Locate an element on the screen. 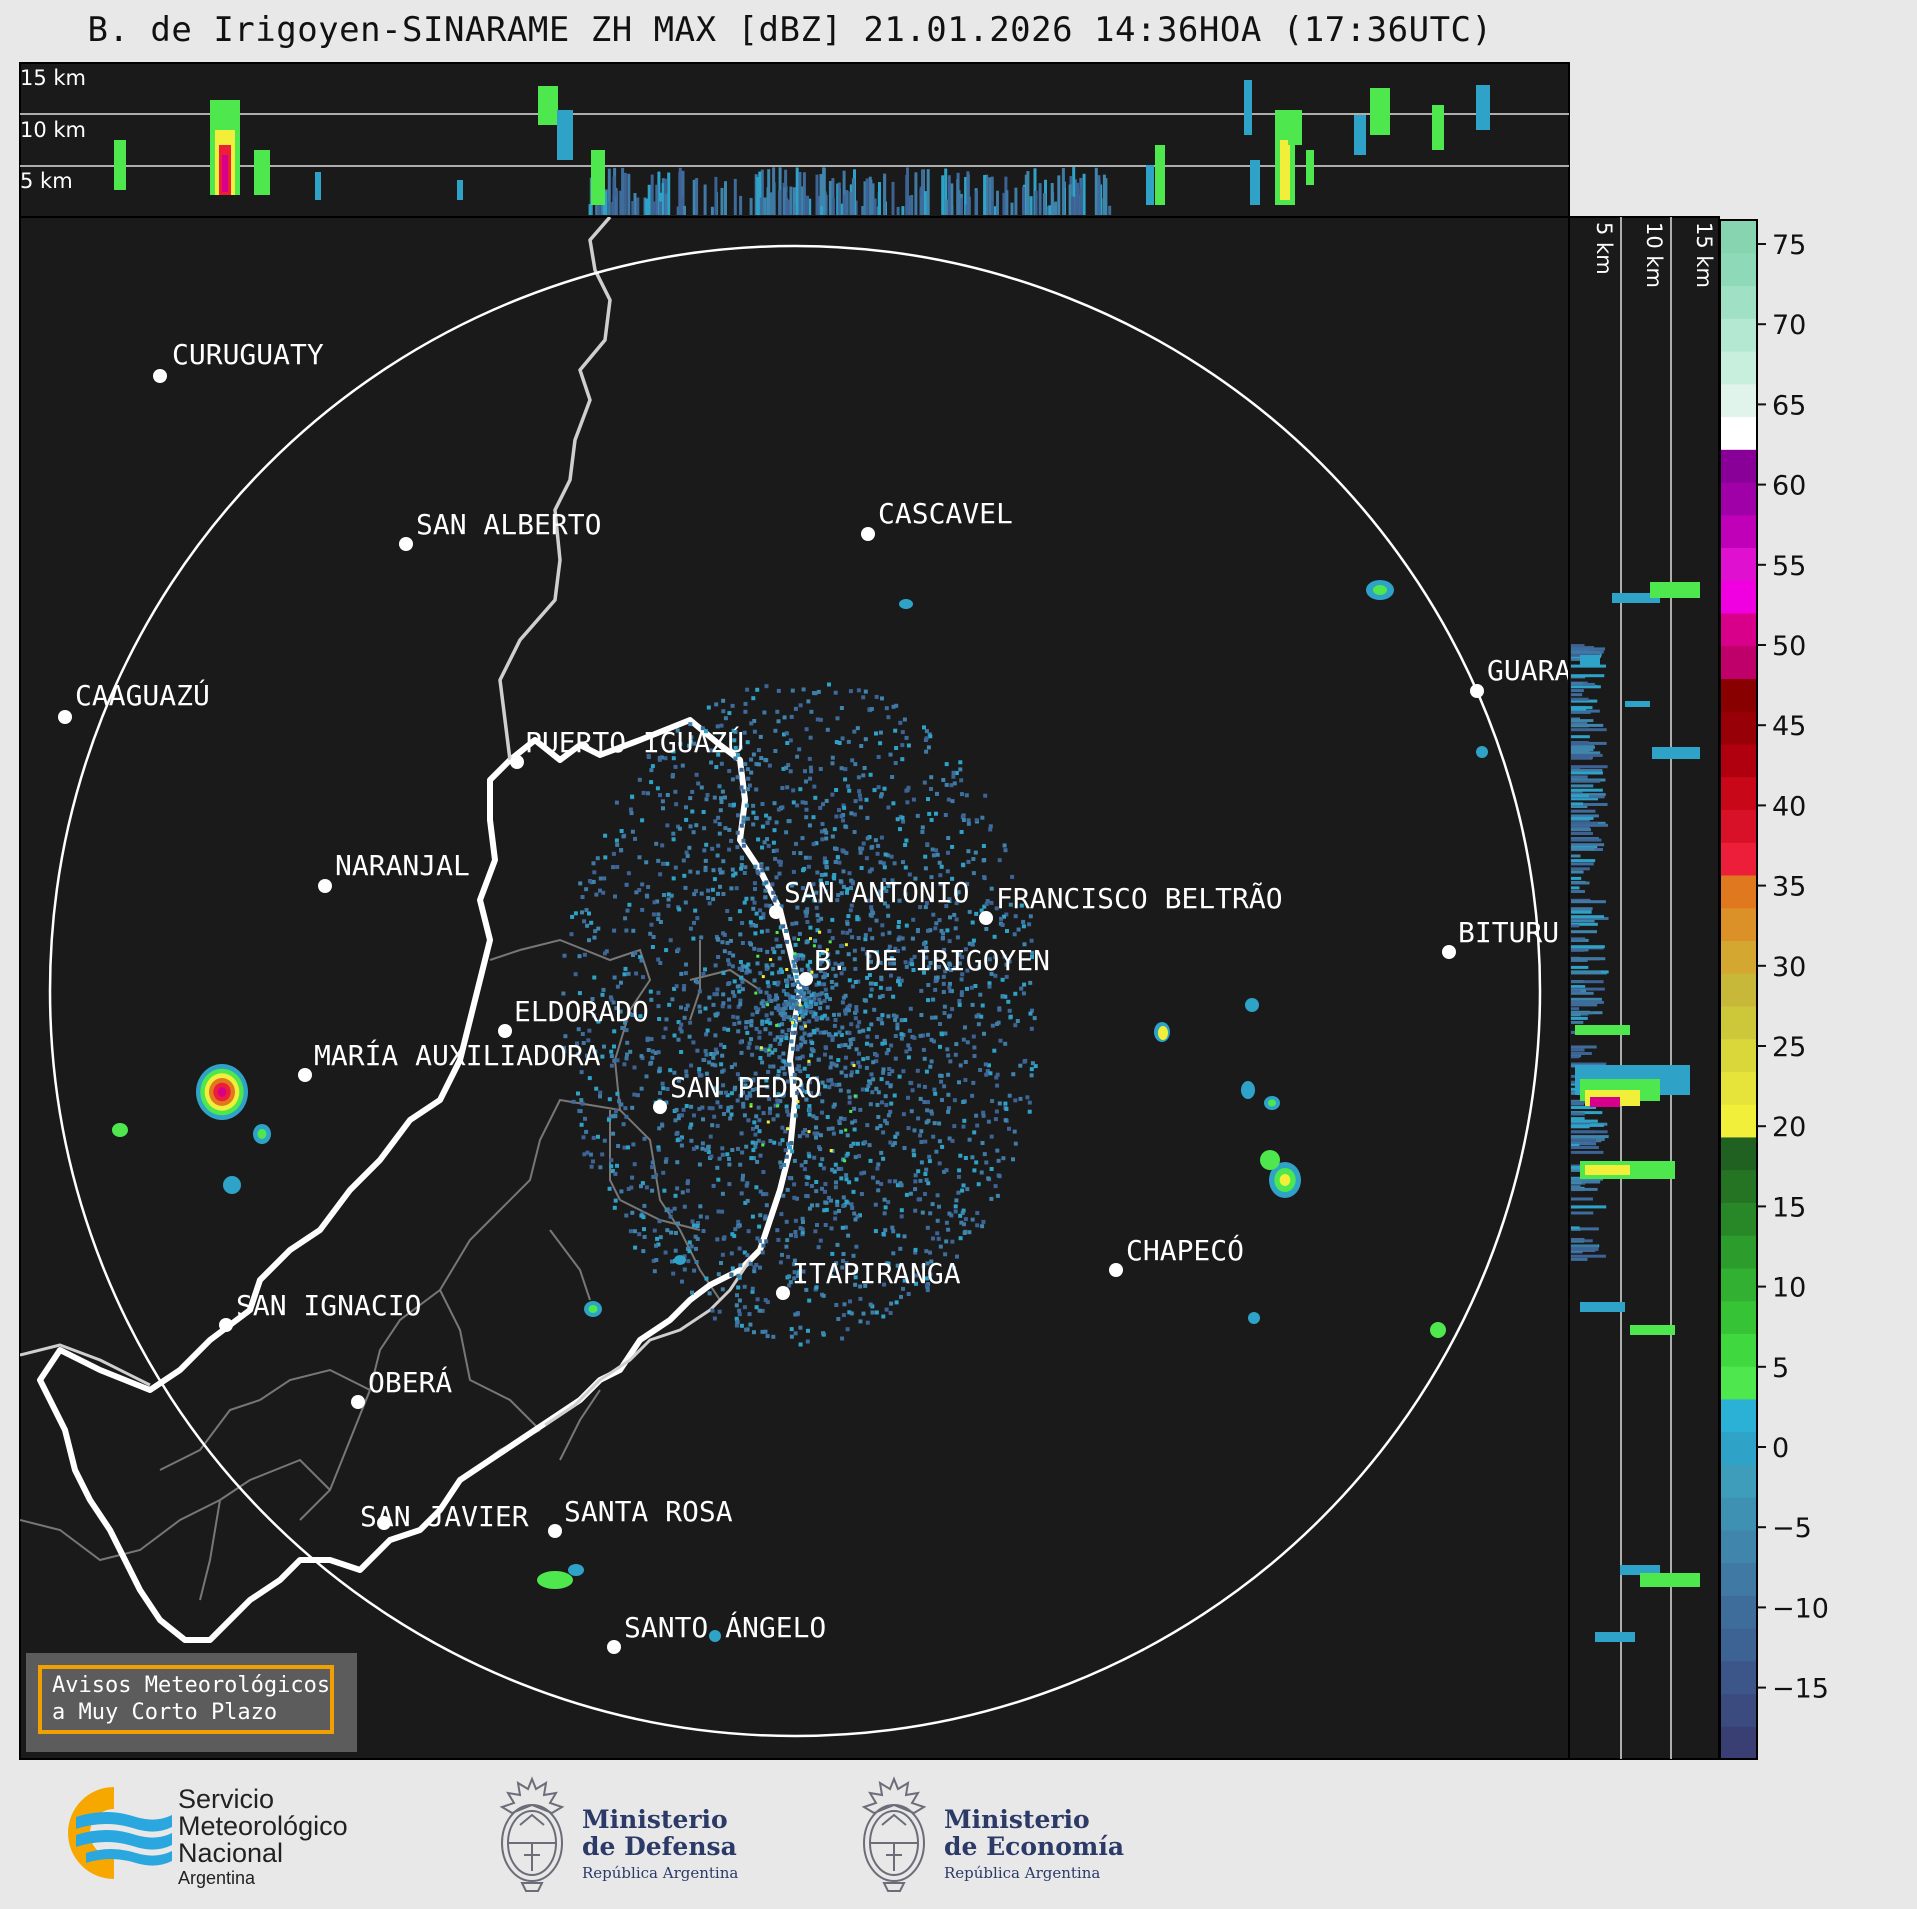 The image size is (1917, 1909). city-label: MARÍA AUXILIADORA is located at coordinates (457, 1055).